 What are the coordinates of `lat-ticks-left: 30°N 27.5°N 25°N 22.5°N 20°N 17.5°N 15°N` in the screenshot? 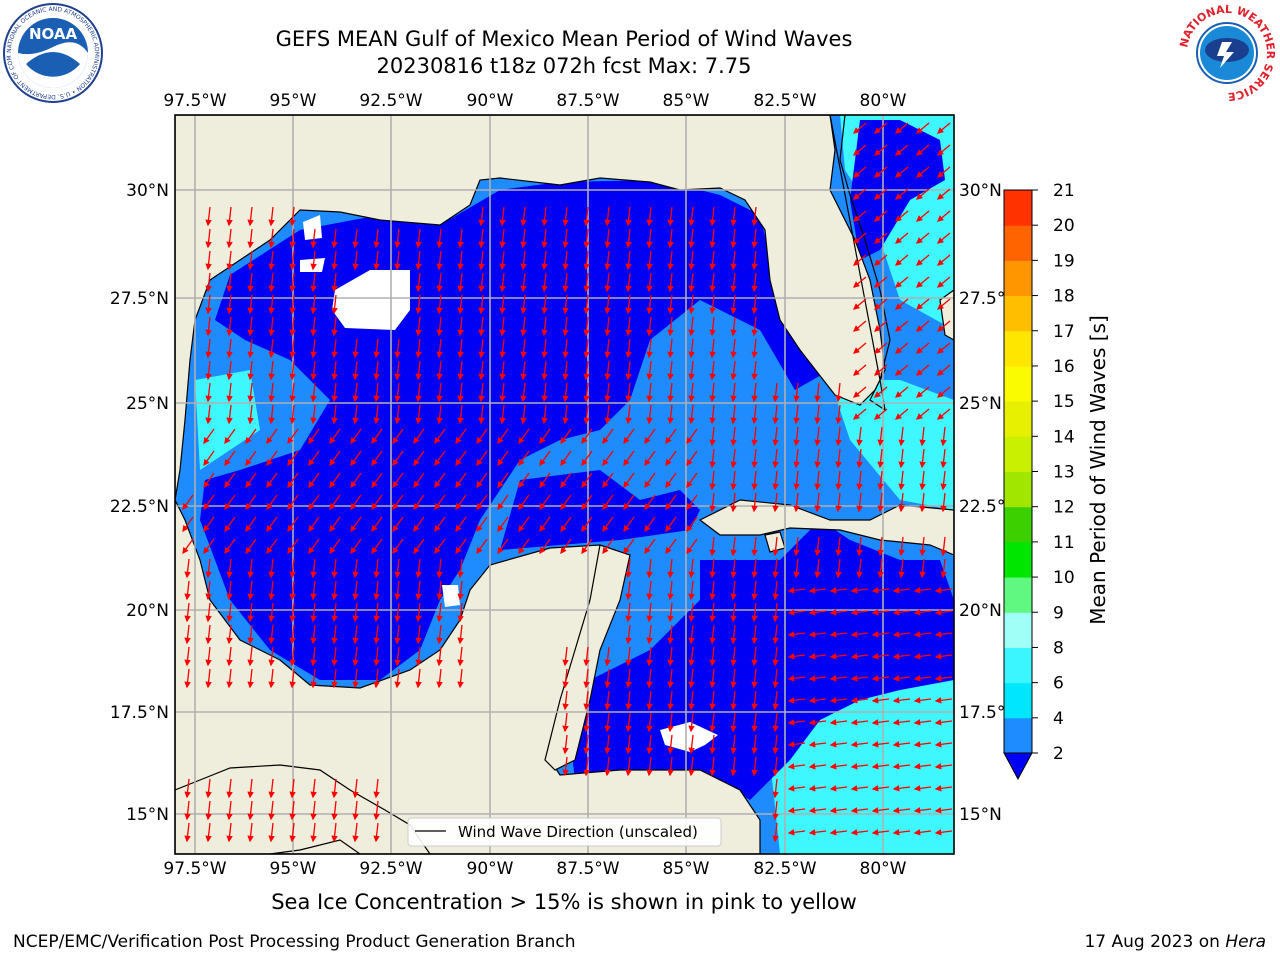 It's located at (139, 503).